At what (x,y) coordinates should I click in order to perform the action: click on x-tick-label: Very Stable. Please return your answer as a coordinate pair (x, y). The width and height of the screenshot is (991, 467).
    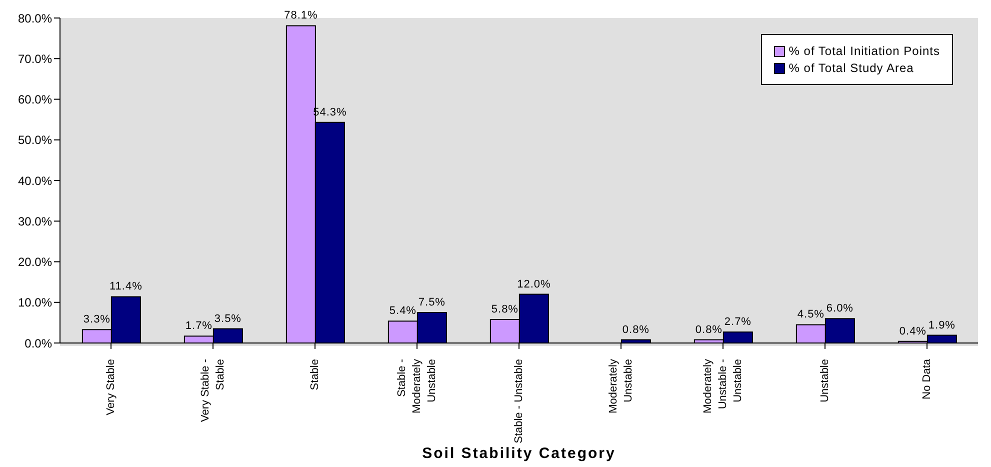
    Looking at the image, I should click on (110, 387).